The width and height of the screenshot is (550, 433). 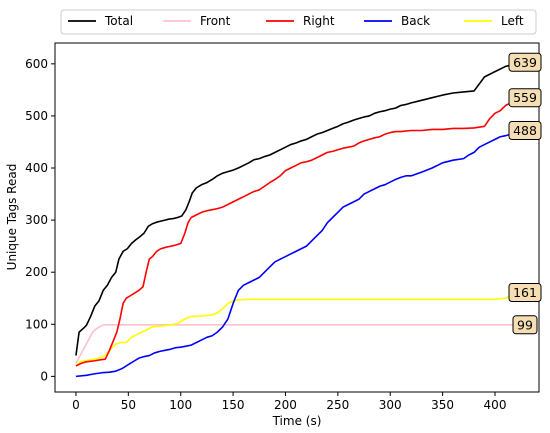 I want to click on x-tick-label: 150, so click(x=233, y=405).